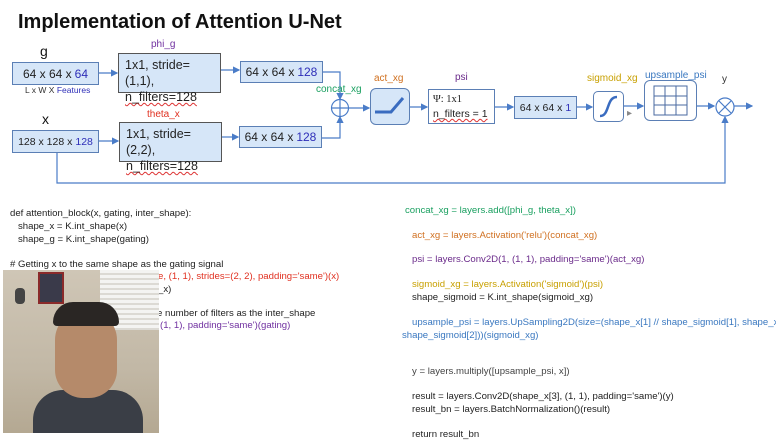 This screenshot has width=776, height=447. Describe the element at coordinates (568, 107) in the screenshot. I see `psi-out-feat: 1` at that location.